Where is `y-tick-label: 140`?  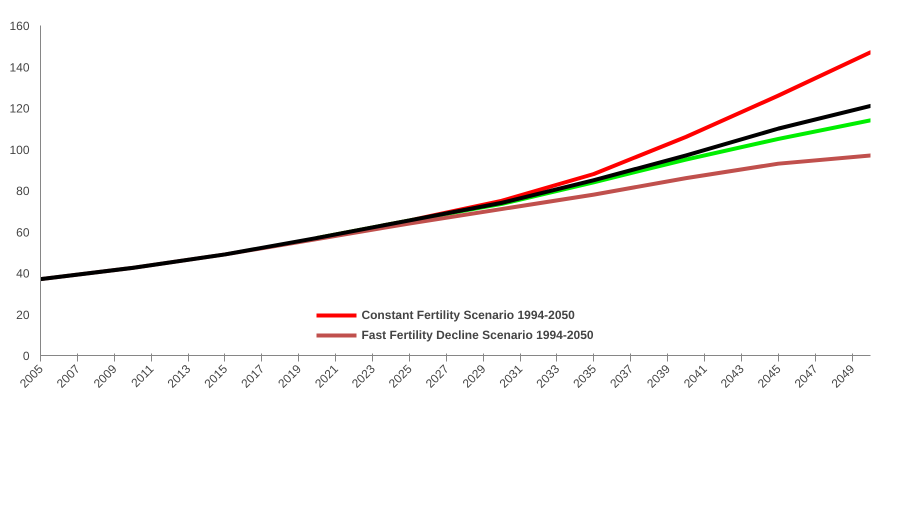
y-tick-label: 140 is located at coordinates (19, 67).